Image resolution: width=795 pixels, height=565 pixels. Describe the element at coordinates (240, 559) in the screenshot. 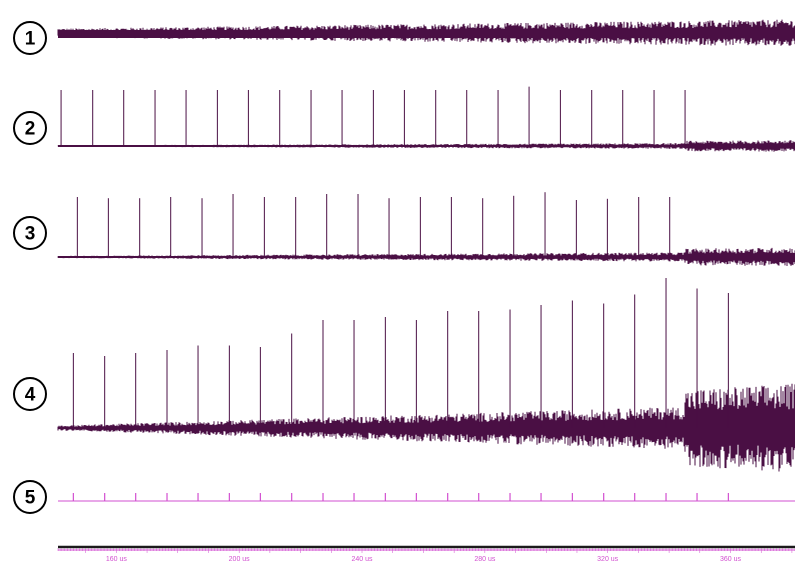

I see `x-tick-label: 200 us` at that location.